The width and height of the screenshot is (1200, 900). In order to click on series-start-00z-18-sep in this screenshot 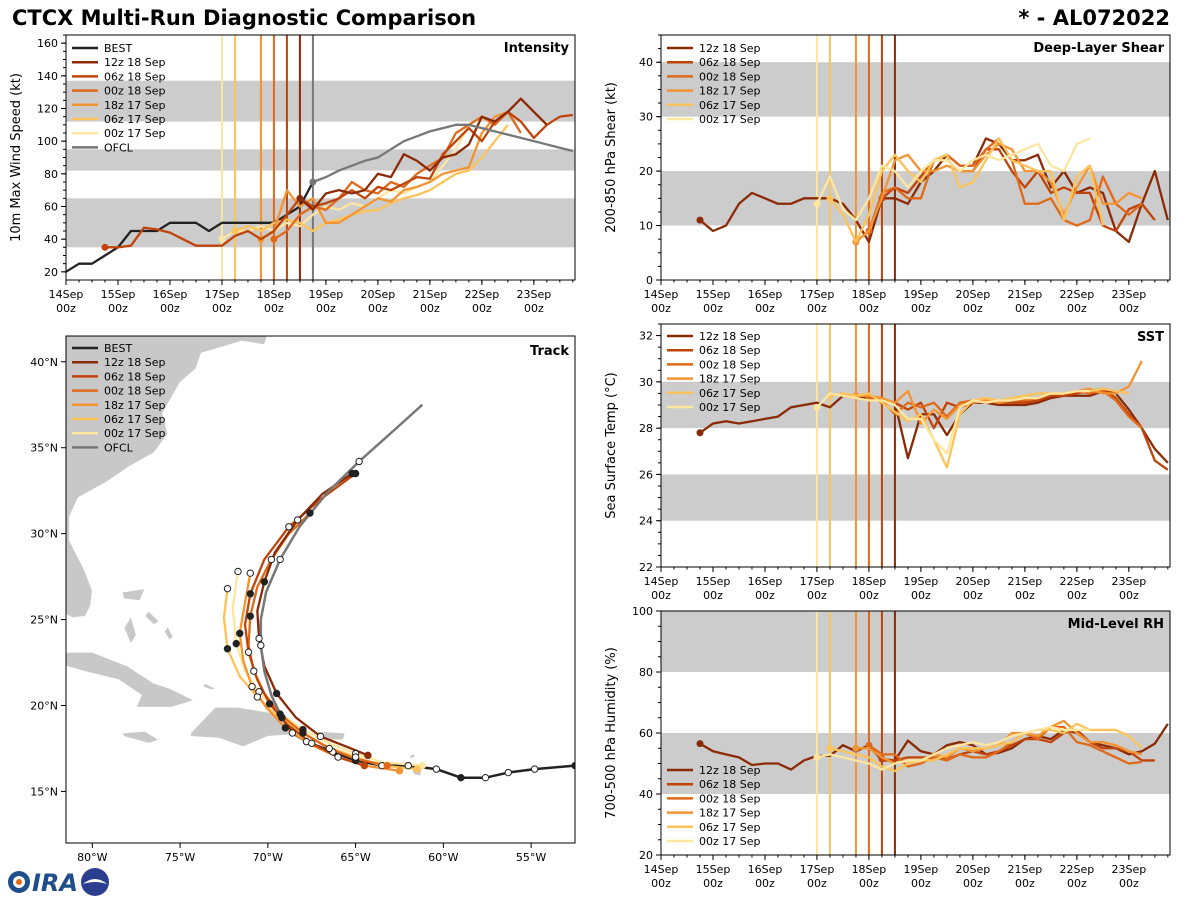, I will do `click(869, 745)`.